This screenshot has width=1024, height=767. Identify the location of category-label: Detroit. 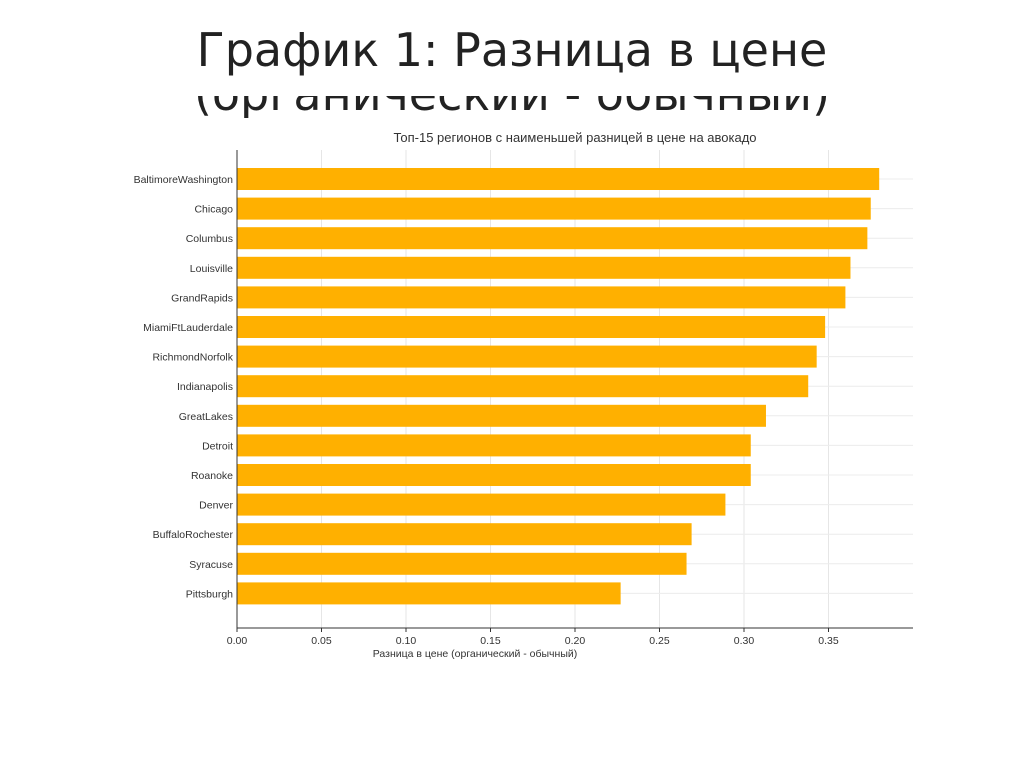
(217, 446).